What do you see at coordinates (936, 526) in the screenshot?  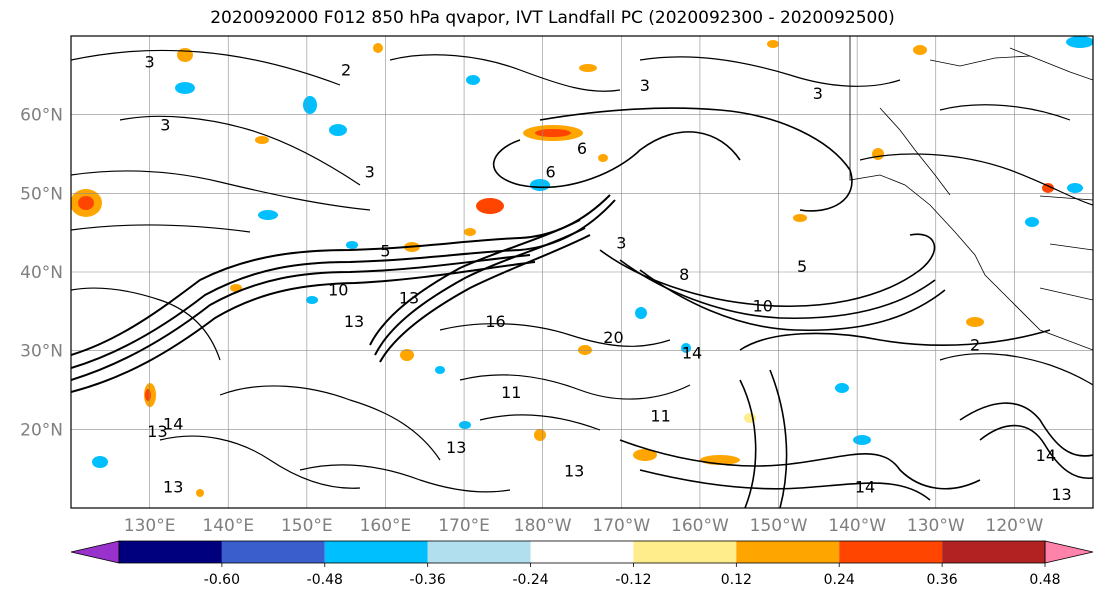 I see `lon-tick-label: 130°W` at bounding box center [936, 526].